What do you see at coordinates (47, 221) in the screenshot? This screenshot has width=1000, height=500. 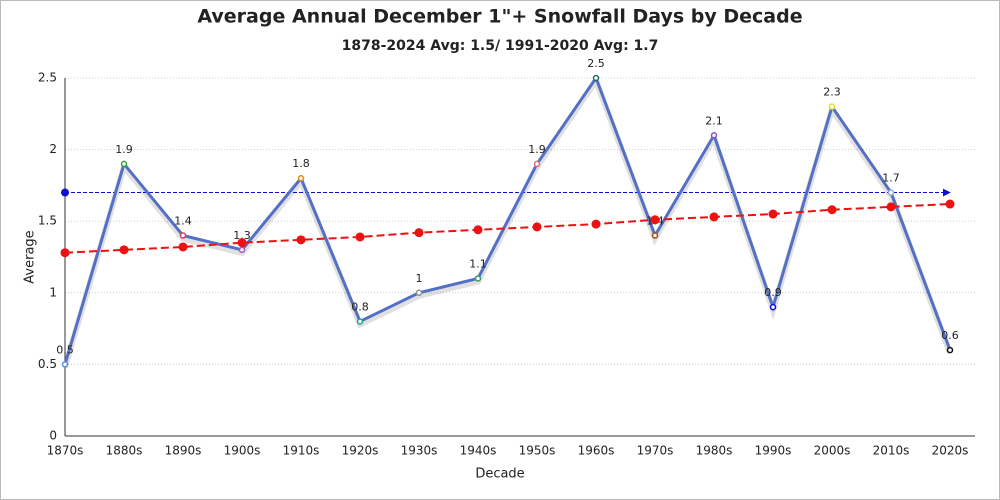 I see `y-tick-label: 1.5` at bounding box center [47, 221].